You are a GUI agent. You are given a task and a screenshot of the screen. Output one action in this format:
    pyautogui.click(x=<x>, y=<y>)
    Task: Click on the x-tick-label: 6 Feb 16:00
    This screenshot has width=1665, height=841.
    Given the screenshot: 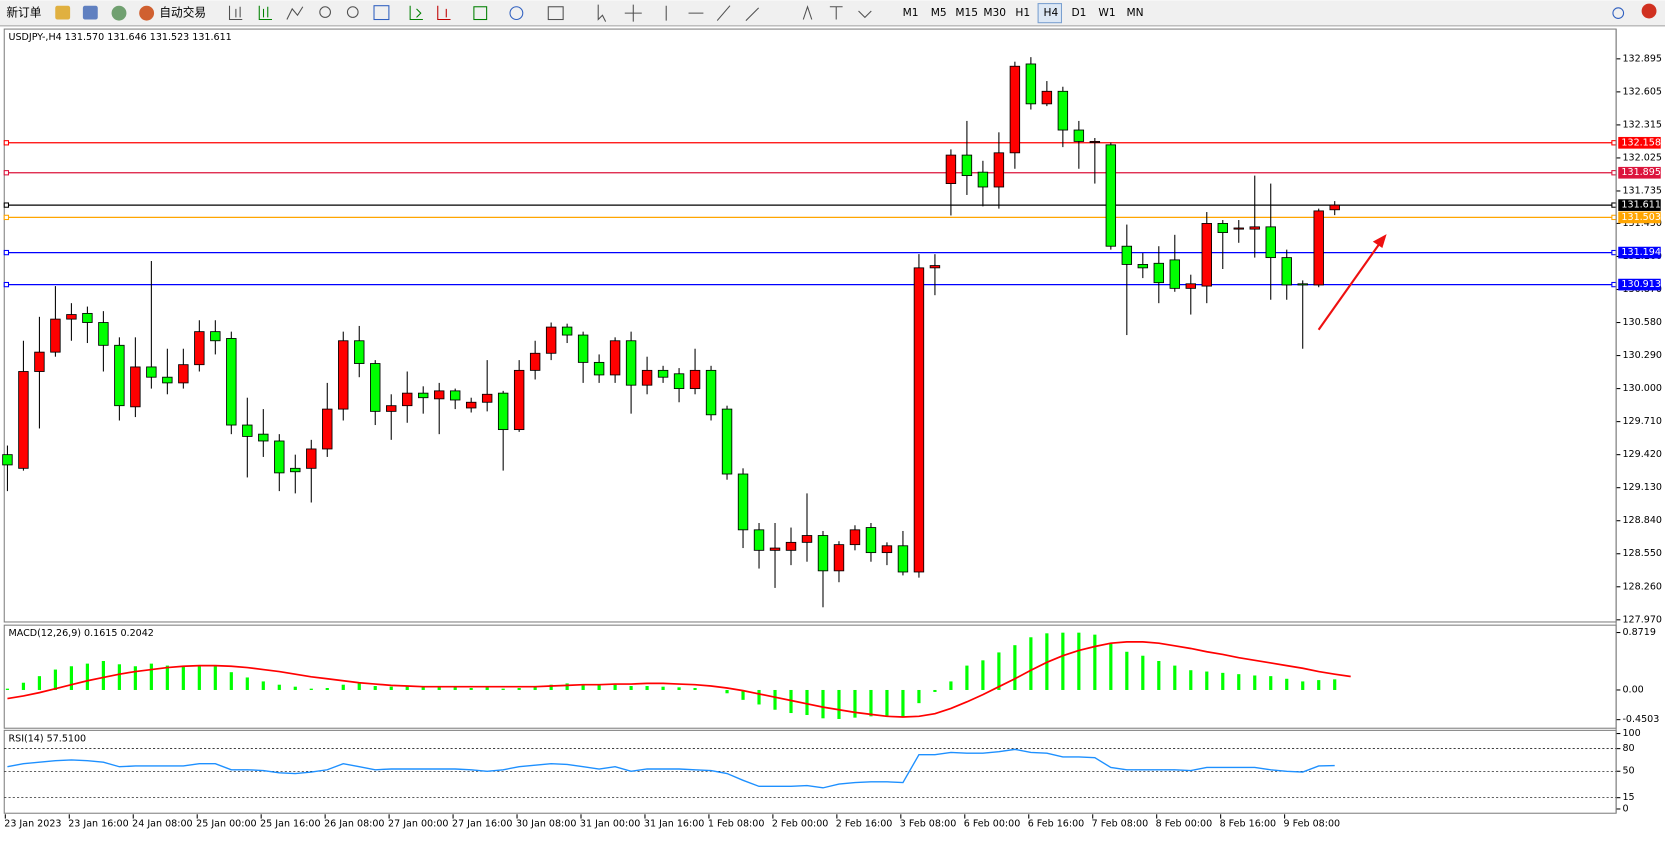 What is the action you would take?
    pyautogui.click(x=1056, y=823)
    